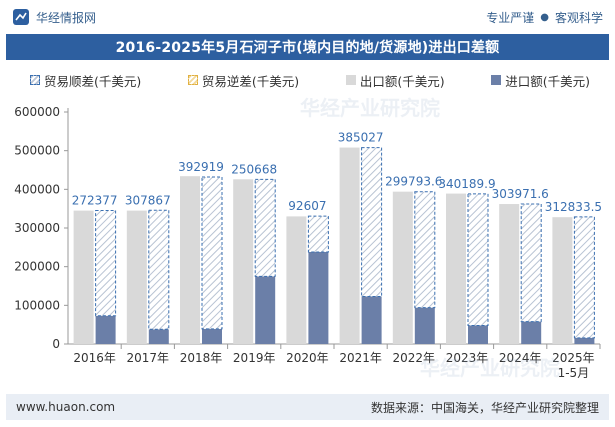  Describe the element at coordinates (573, 358) in the screenshot. I see `x-tick-label: 2025年` at that location.